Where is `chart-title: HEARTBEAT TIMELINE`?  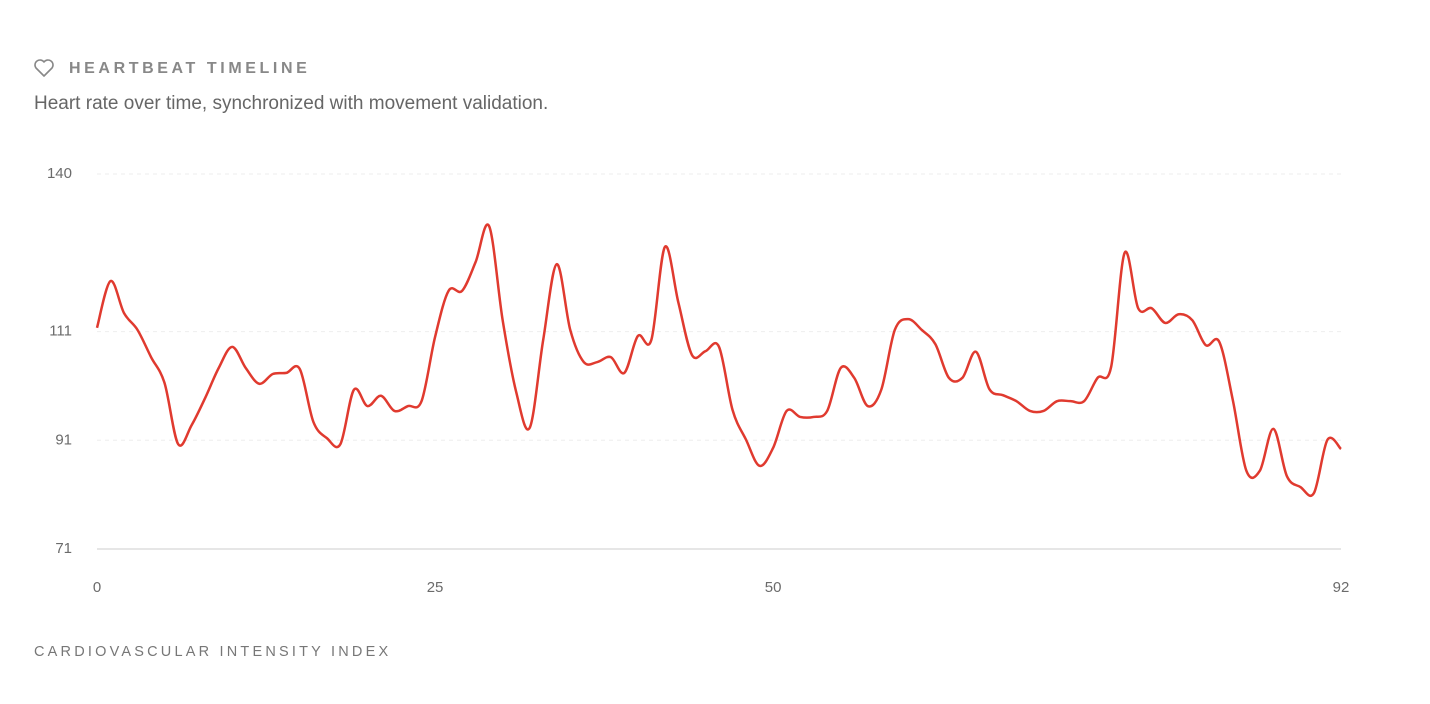
chart-title: HEARTBEAT TIMELINE is located at coordinates (189, 68).